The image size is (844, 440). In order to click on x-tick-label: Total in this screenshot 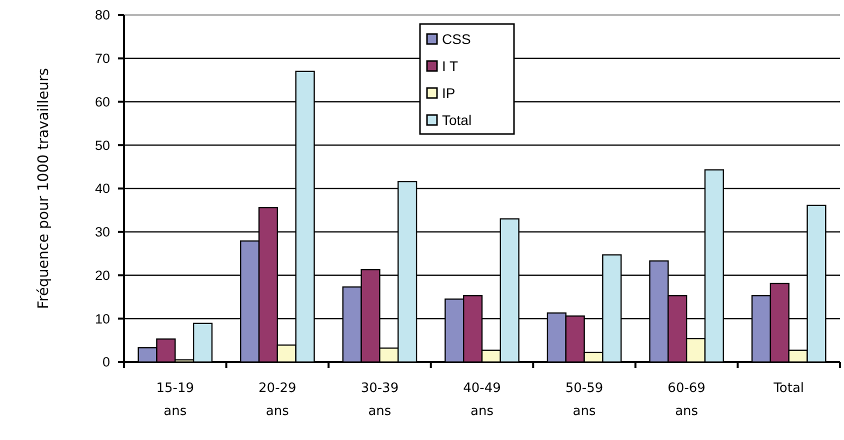, I will do `click(788, 388)`.